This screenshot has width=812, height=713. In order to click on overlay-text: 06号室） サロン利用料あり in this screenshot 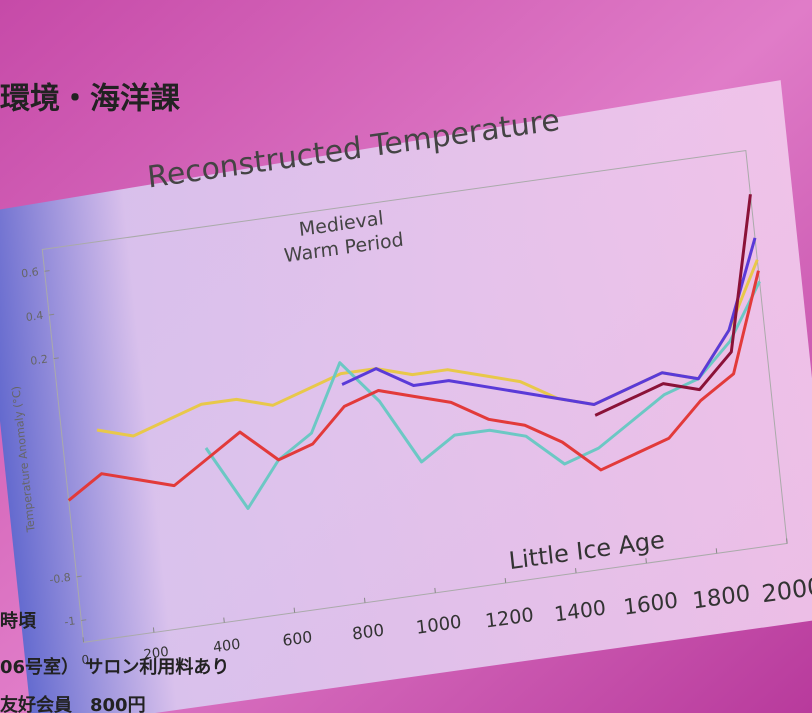, I will do `click(114, 667)`.